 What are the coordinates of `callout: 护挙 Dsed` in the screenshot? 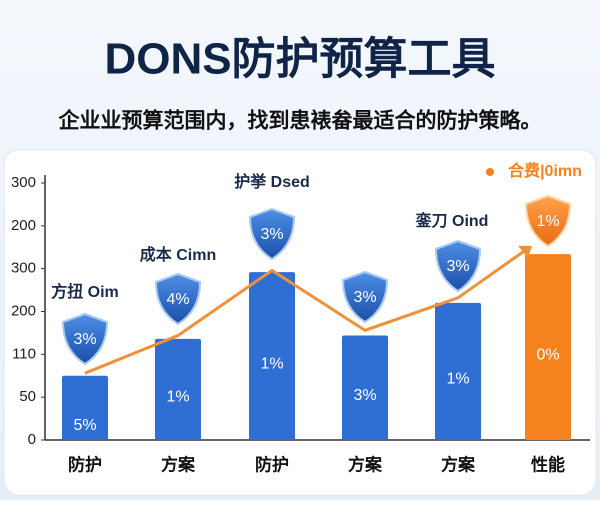 It's located at (272, 181).